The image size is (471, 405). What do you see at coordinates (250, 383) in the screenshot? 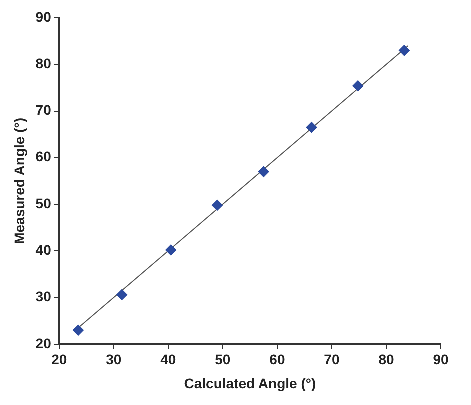
I see `x-axis-title: Calculated Angle (°)` at bounding box center [250, 383].